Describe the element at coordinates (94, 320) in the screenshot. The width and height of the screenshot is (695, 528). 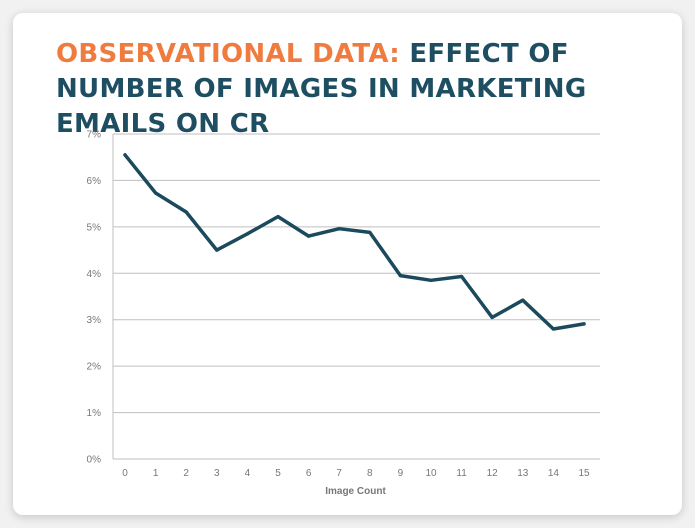
I see `y-tick-label: 3%` at that location.